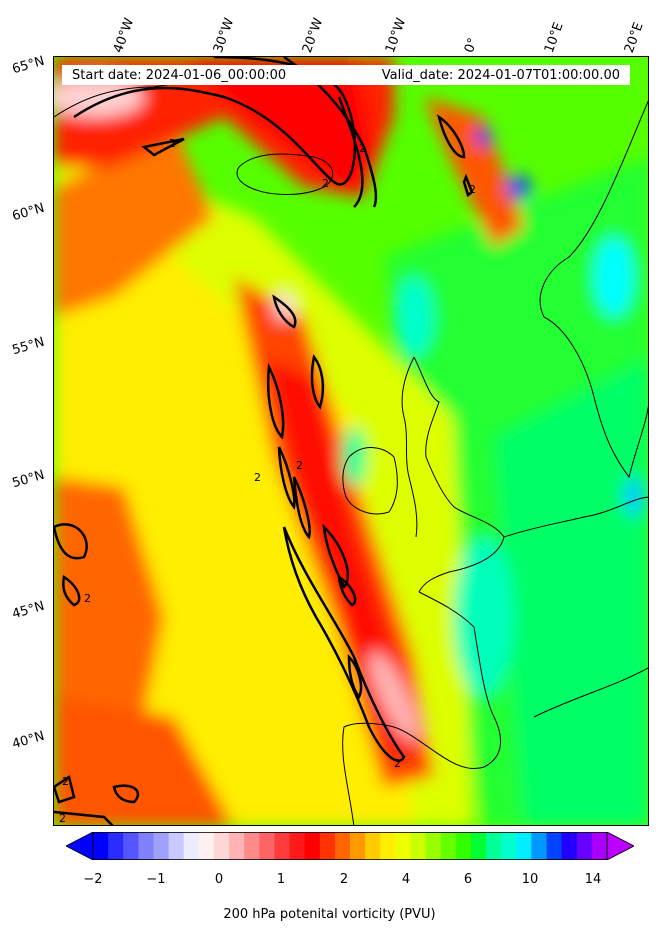  I want to click on colorbar-arrow-right, so click(620, 846).